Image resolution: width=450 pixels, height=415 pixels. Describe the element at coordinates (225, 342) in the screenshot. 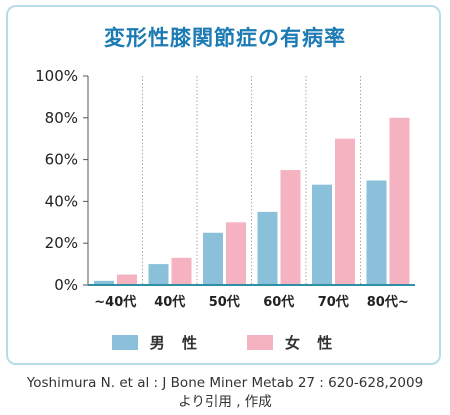

I see `legend: 男 性 女 性` at that location.